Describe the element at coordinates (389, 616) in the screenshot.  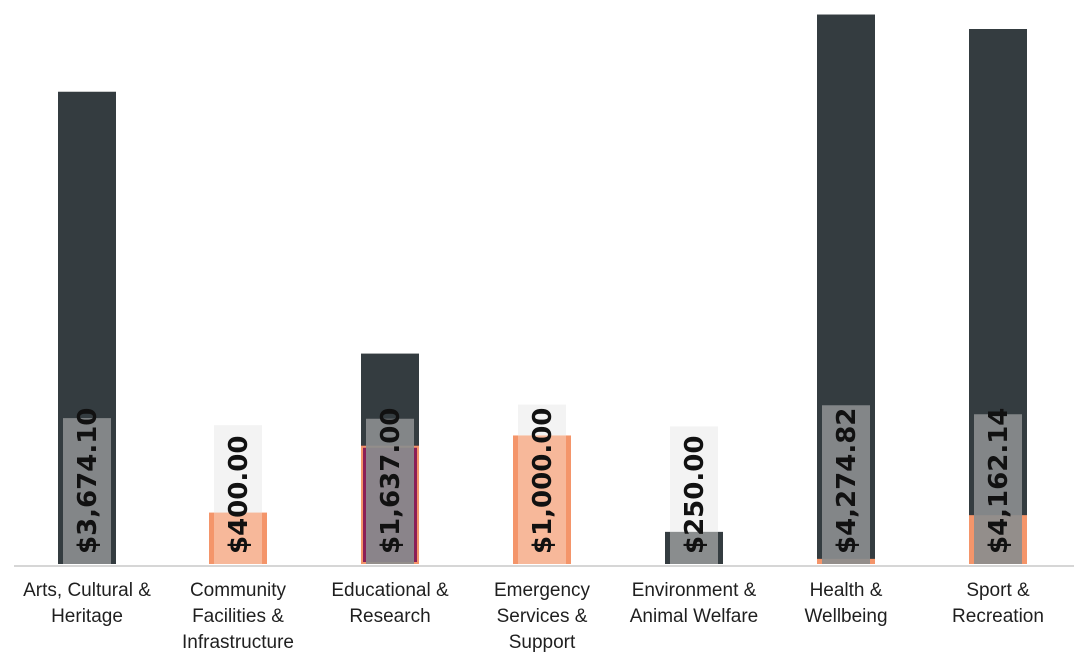
I see `category-label-line: Research` at that location.